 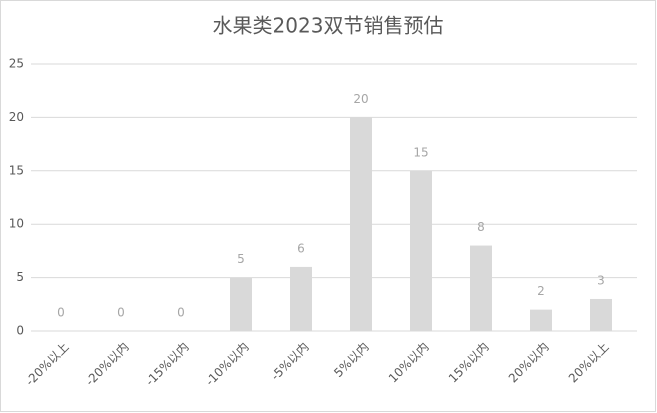 I want to click on y-tick-label: 15, so click(x=16, y=170).